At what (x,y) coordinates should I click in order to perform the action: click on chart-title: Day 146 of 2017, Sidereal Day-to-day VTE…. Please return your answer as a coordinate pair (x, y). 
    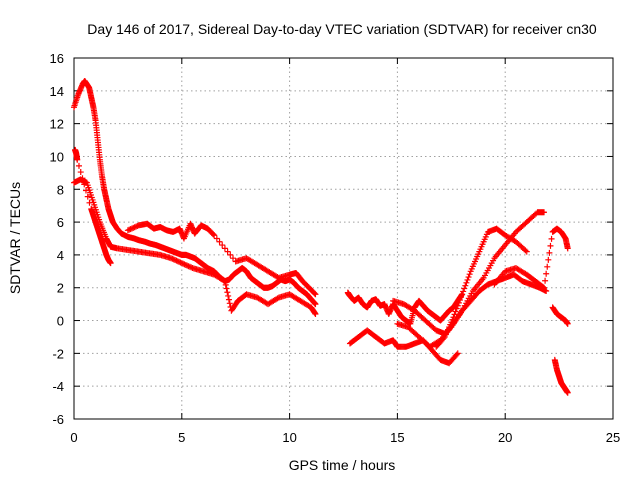
    Looking at the image, I should click on (342, 29).